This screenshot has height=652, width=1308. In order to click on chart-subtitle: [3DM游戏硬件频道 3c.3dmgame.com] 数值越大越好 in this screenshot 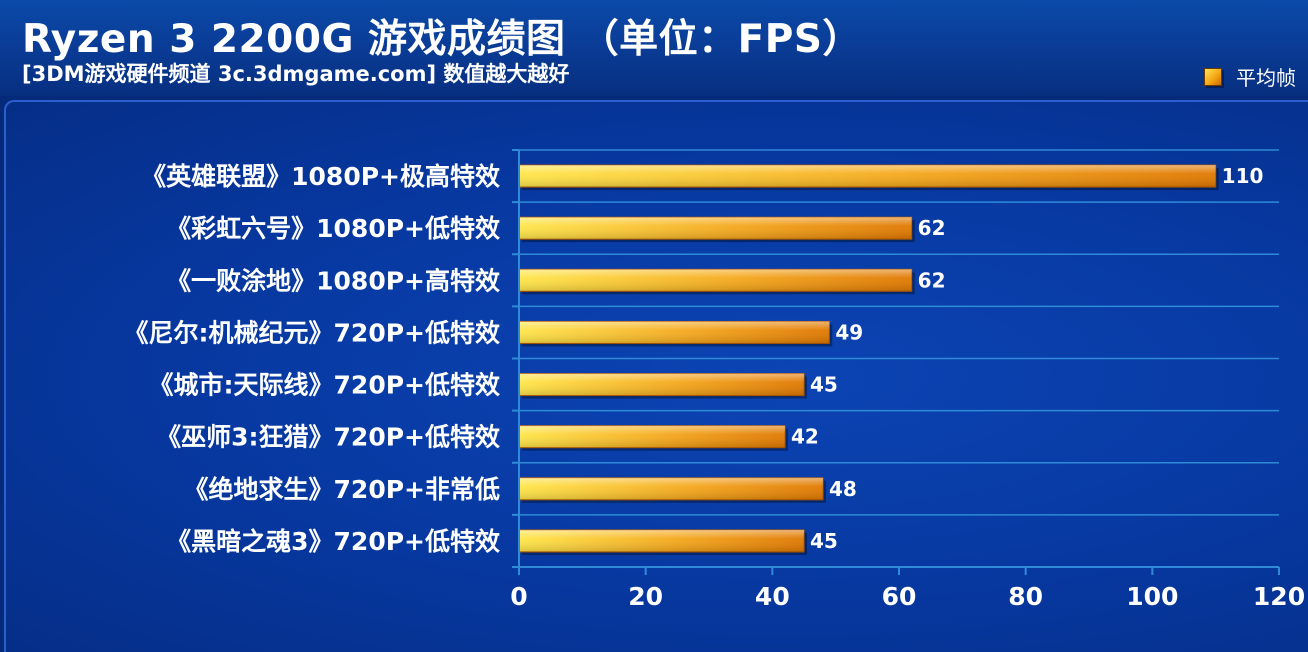, I will do `click(296, 74)`.